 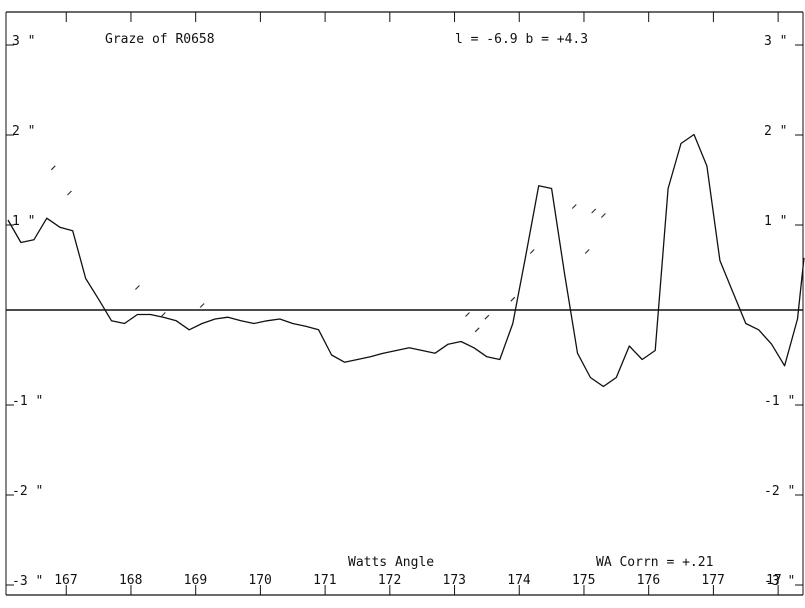 What do you see at coordinates (391, 562) in the screenshot?
I see `x-axis-title: Watts Angle` at bounding box center [391, 562].